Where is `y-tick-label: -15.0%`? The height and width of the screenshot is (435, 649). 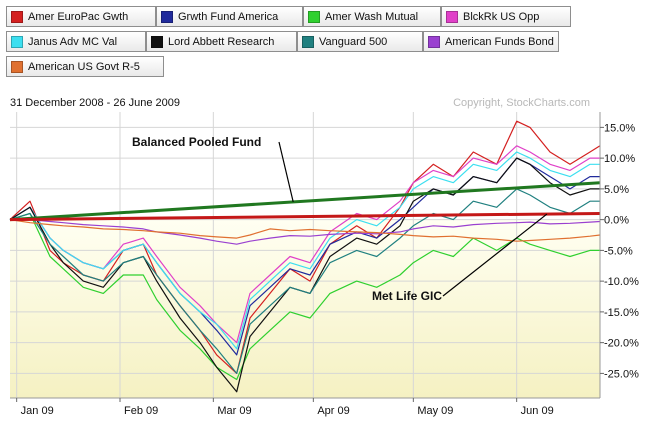 y-tick-label: -15.0% is located at coordinates (621, 313).